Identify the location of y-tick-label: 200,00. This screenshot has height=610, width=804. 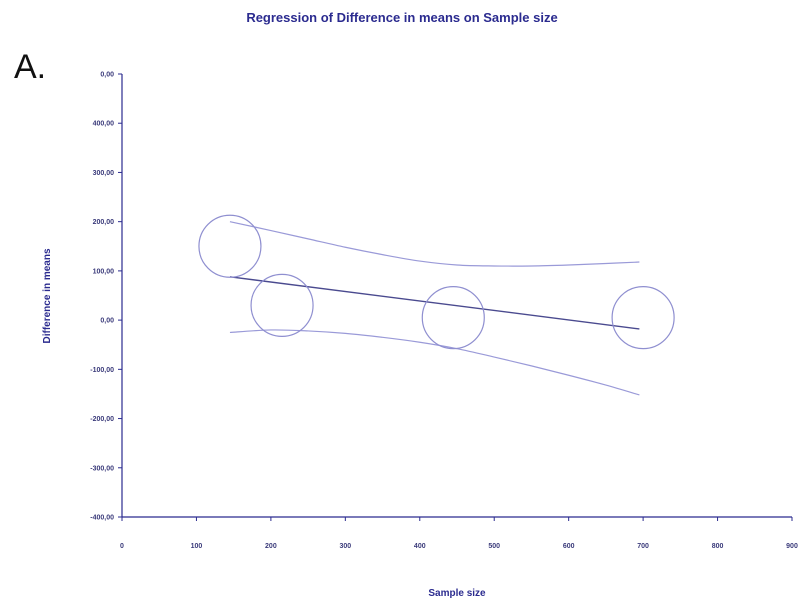
(104, 222).